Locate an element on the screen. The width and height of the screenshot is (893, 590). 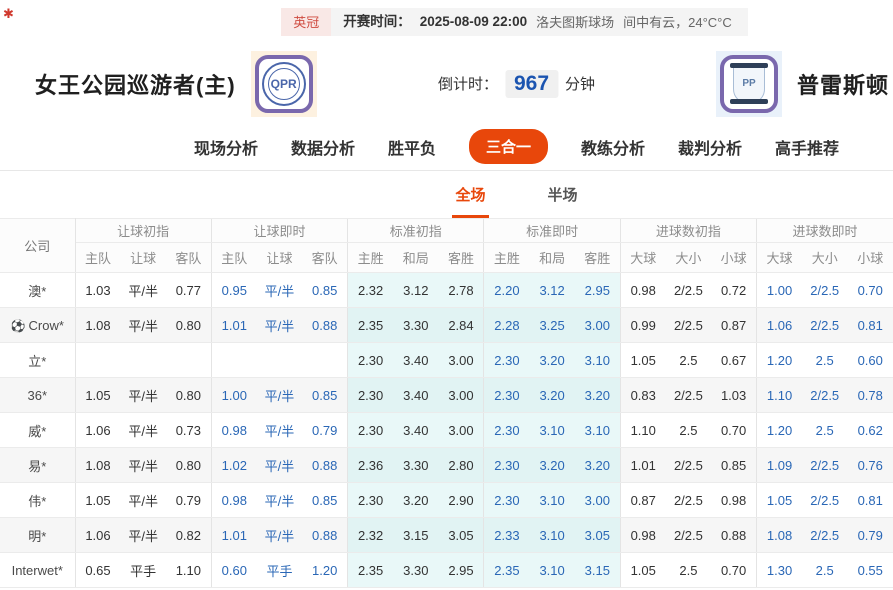
company-cell: 澳* is located at coordinates (38, 290).